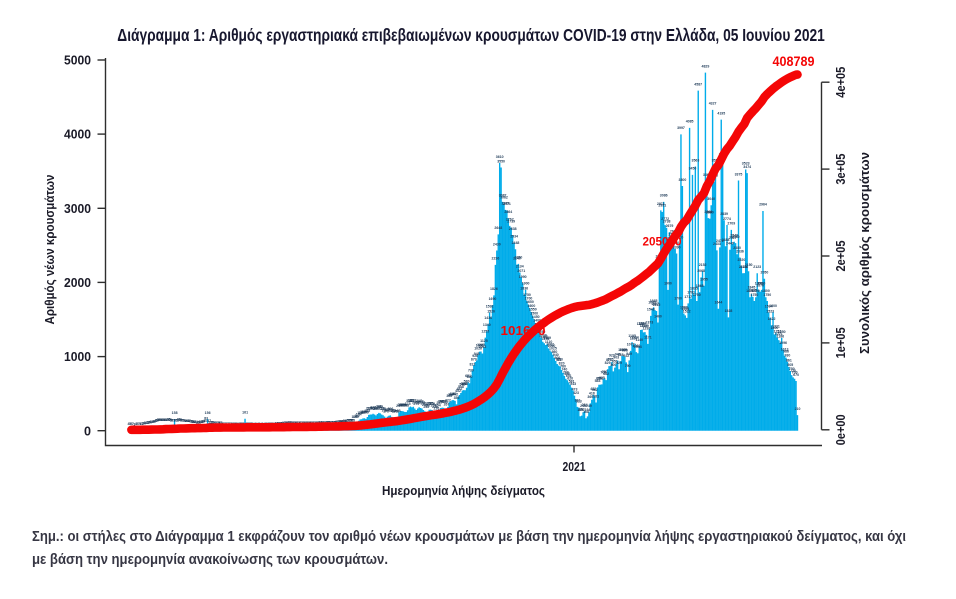 Image resolution: width=956 pixels, height=599 pixels. What do you see at coordinates (474, 359) in the screenshot?
I see `svg-text: 879` at bounding box center [474, 359].